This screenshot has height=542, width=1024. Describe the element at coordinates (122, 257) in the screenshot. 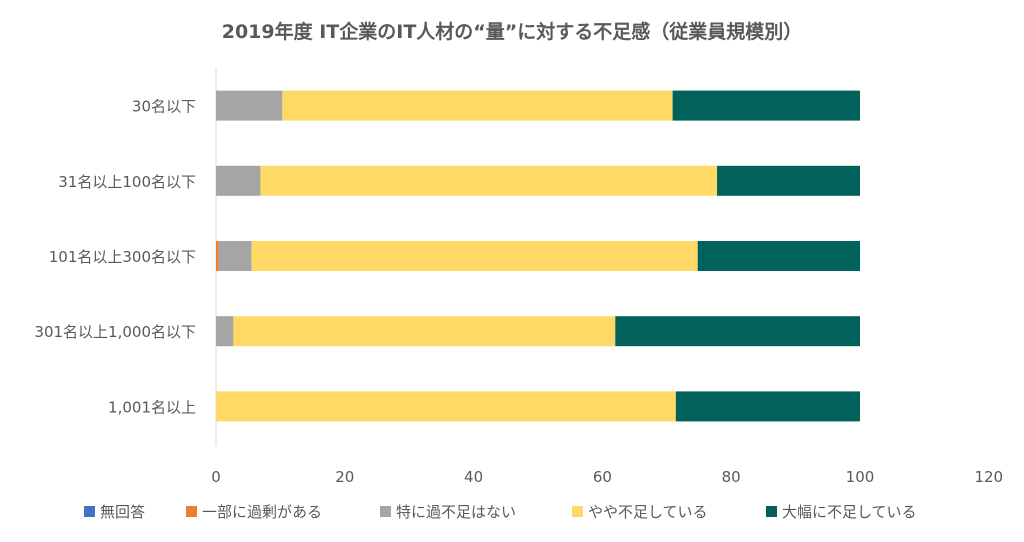

I see `category-label: 101名以上300名以下` at that location.